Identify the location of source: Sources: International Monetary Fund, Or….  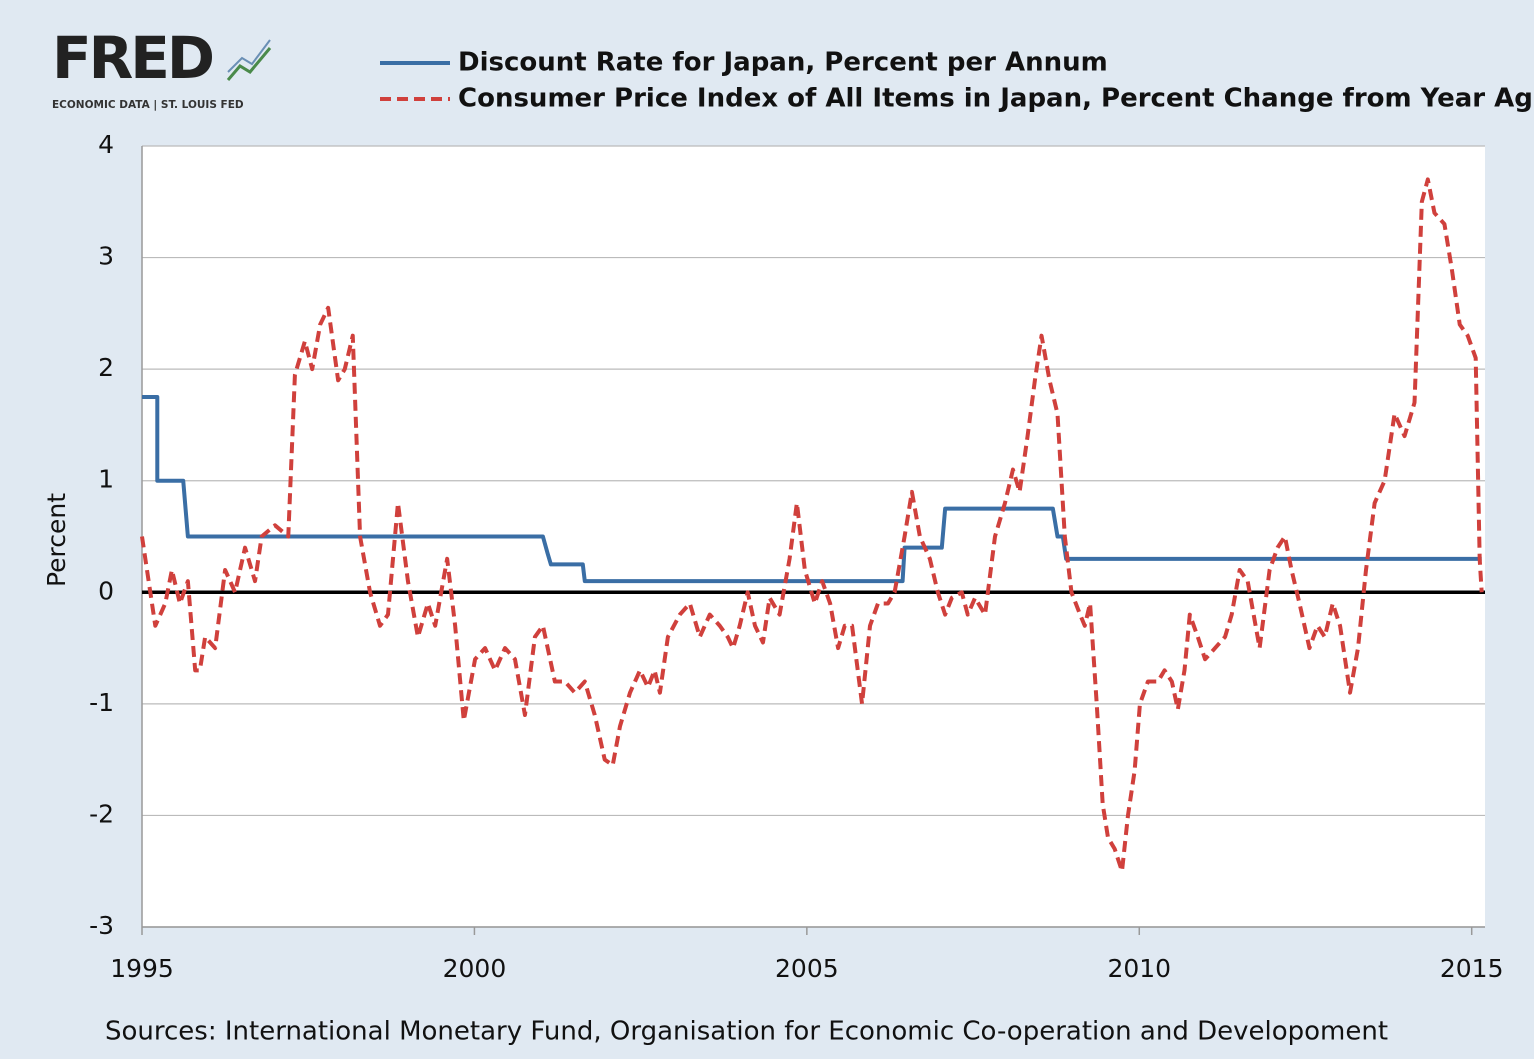
(746, 1032).